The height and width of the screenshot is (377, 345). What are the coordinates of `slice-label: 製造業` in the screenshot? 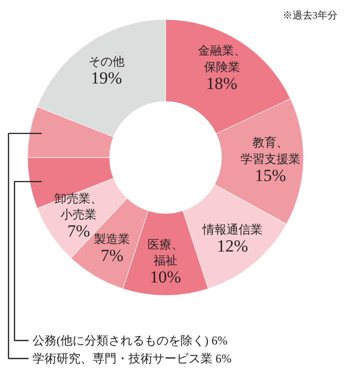 It's located at (112, 239).